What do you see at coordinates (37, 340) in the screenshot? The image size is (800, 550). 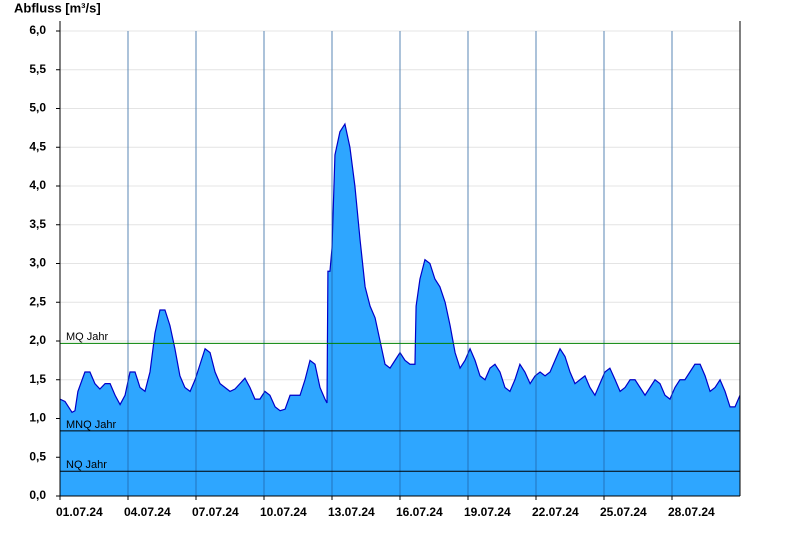 I see `y-tick-label: 2,0` at bounding box center [37, 340].